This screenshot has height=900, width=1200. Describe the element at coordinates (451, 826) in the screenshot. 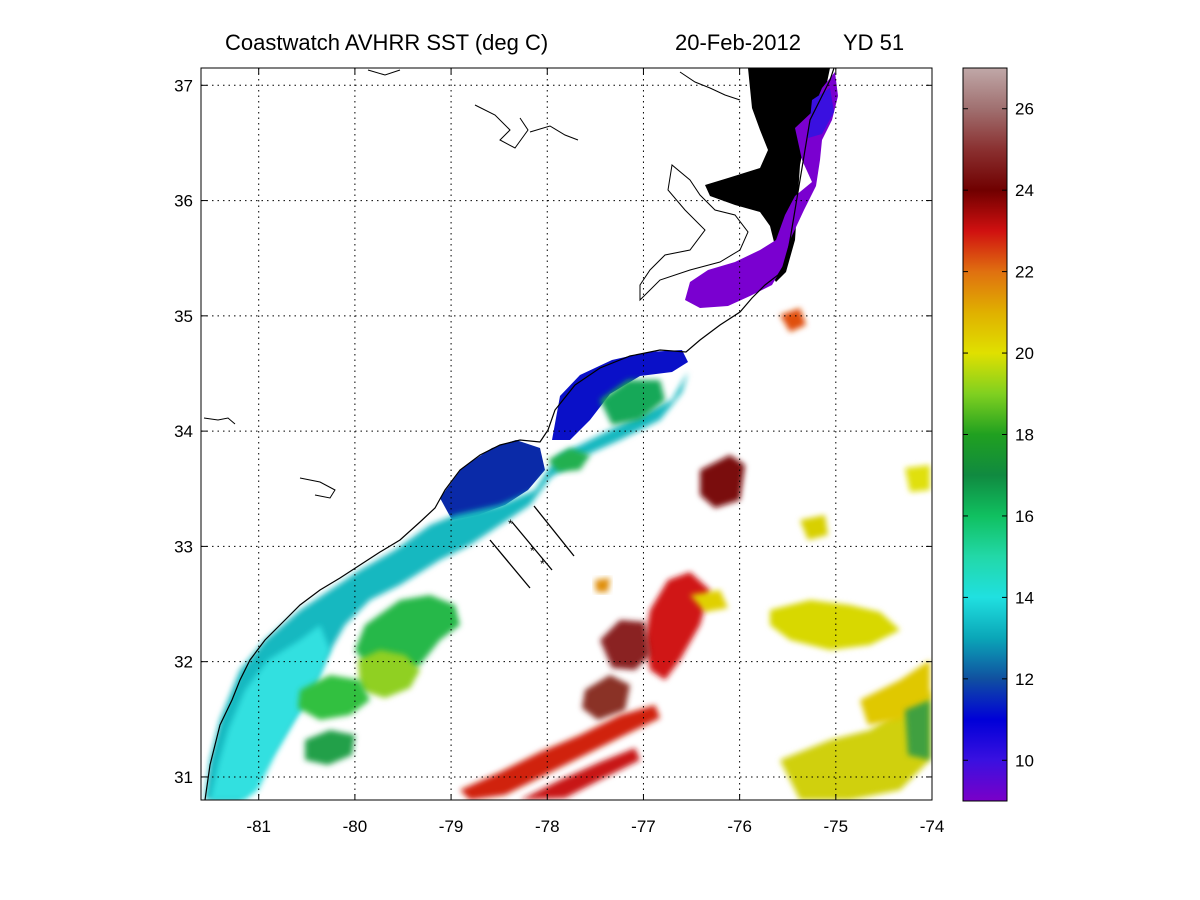

I see `lon-tick-label: -79` at that location.